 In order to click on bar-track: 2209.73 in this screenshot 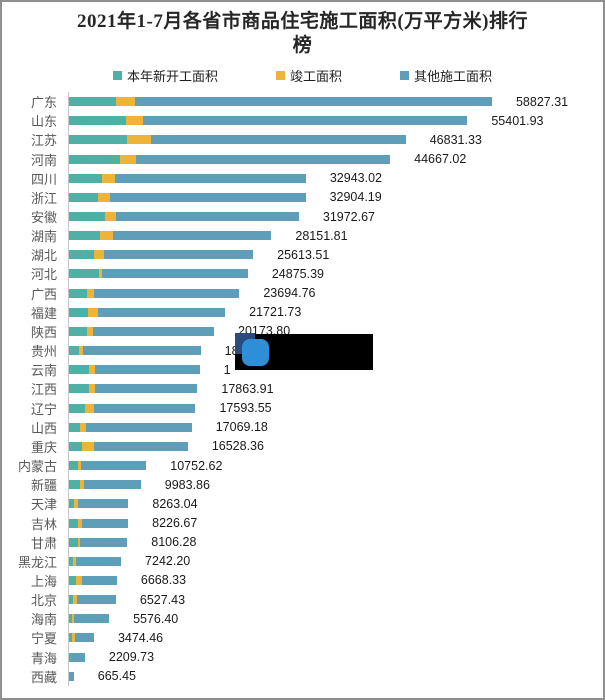, I will do `click(330, 657)`.